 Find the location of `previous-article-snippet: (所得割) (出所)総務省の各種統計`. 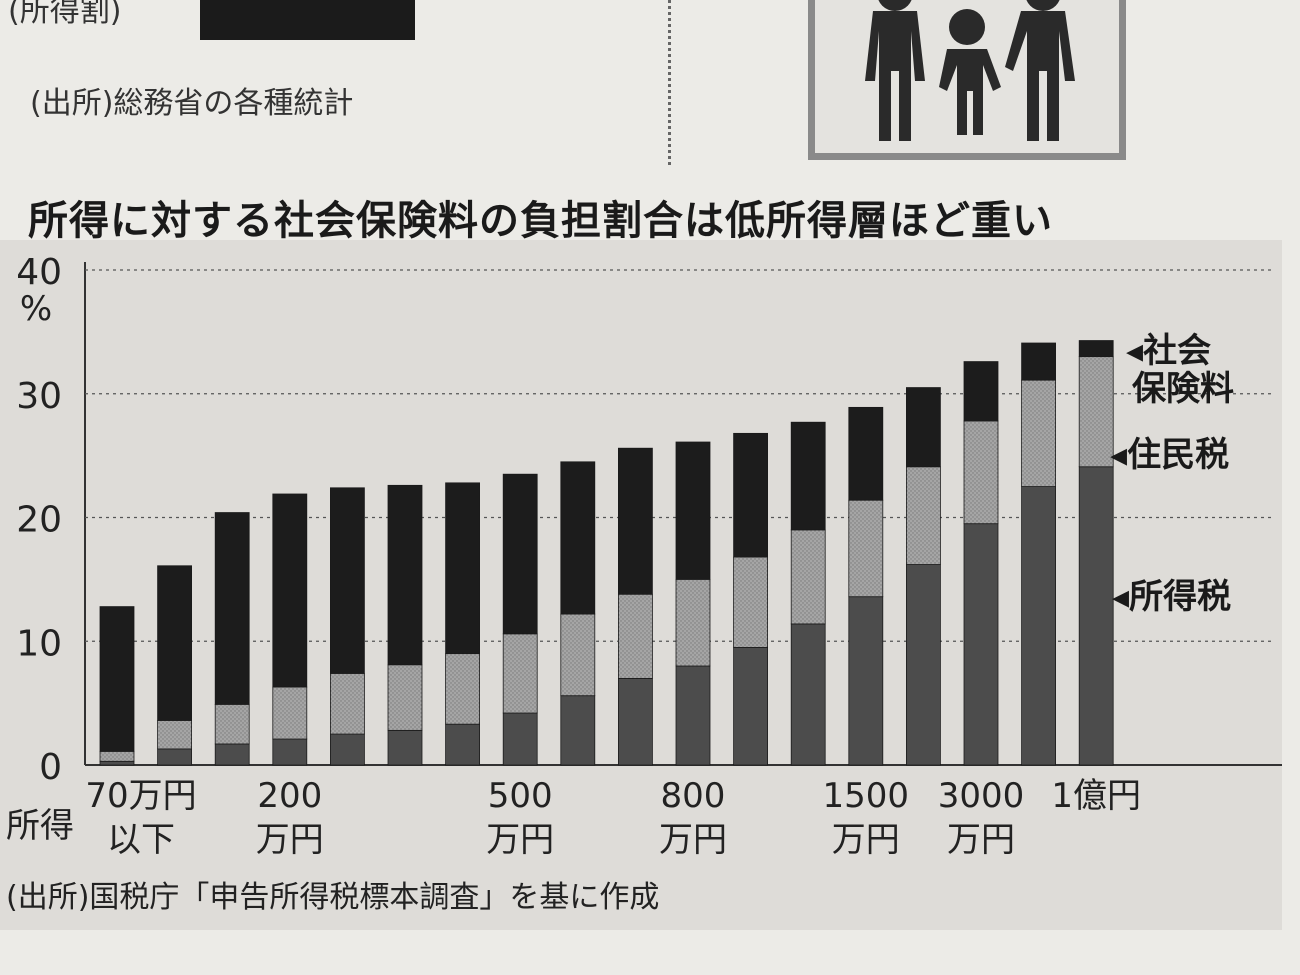

previous-article-snippet: (所得割) (出所)総務省の各種統計 is located at coordinates (330, 75).